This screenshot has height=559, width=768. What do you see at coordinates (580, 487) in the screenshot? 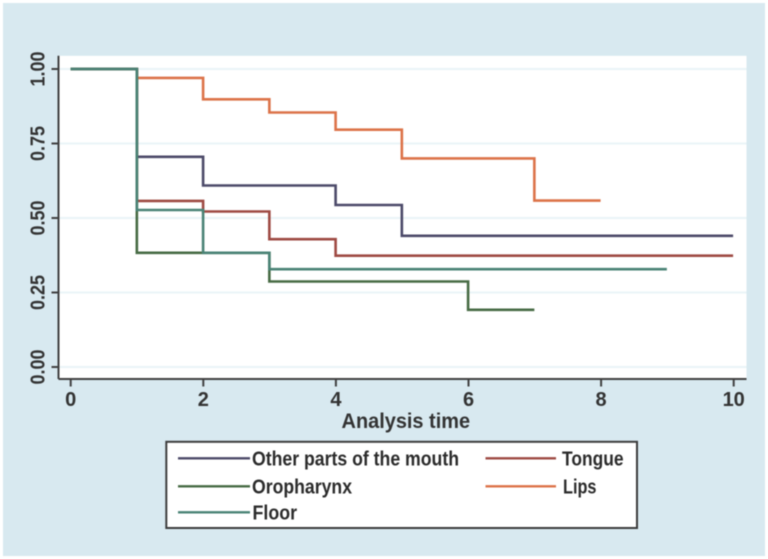
I see `svg-text: Lips` at bounding box center [580, 487].